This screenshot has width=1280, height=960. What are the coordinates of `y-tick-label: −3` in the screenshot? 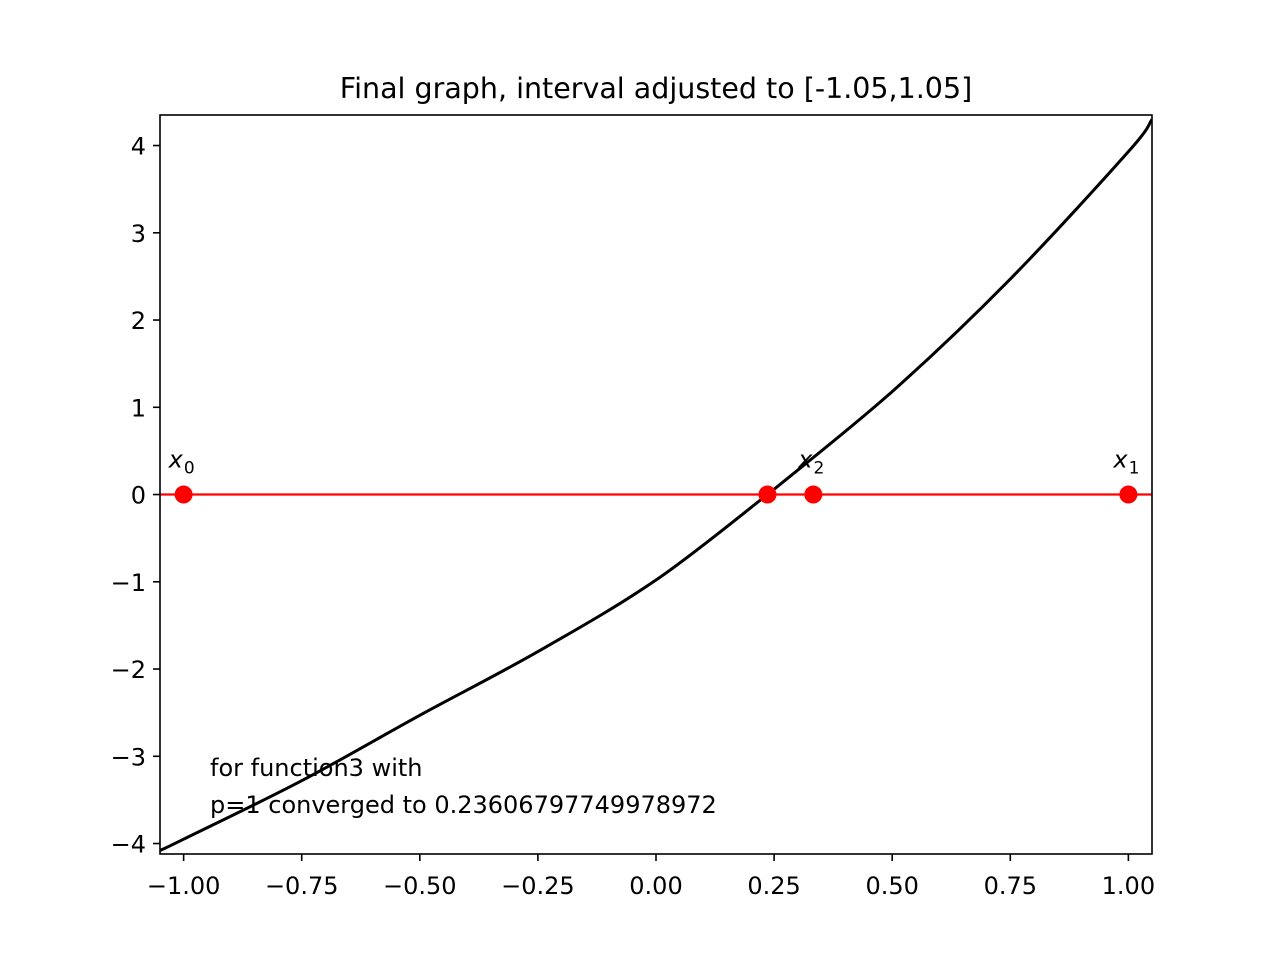 It's located at (128, 757).